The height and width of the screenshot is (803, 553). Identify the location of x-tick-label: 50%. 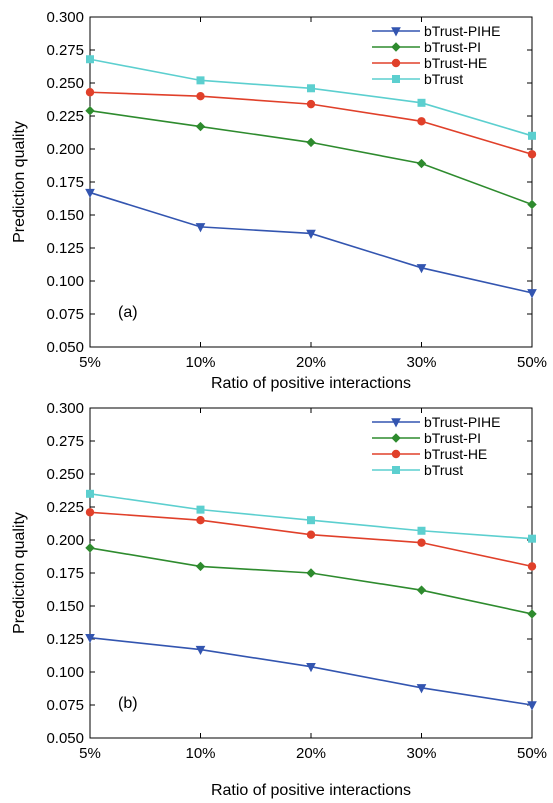
(532, 362).